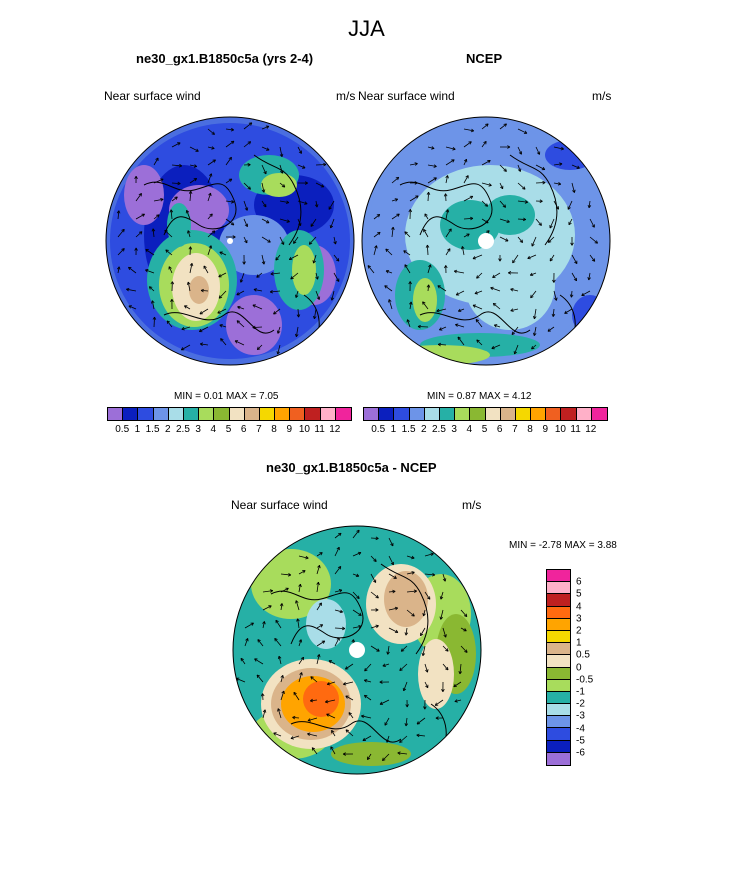 This screenshot has width=733, height=882. Describe the element at coordinates (346, 96) in the screenshot. I see `panel-1-units-label: m/s` at that location.